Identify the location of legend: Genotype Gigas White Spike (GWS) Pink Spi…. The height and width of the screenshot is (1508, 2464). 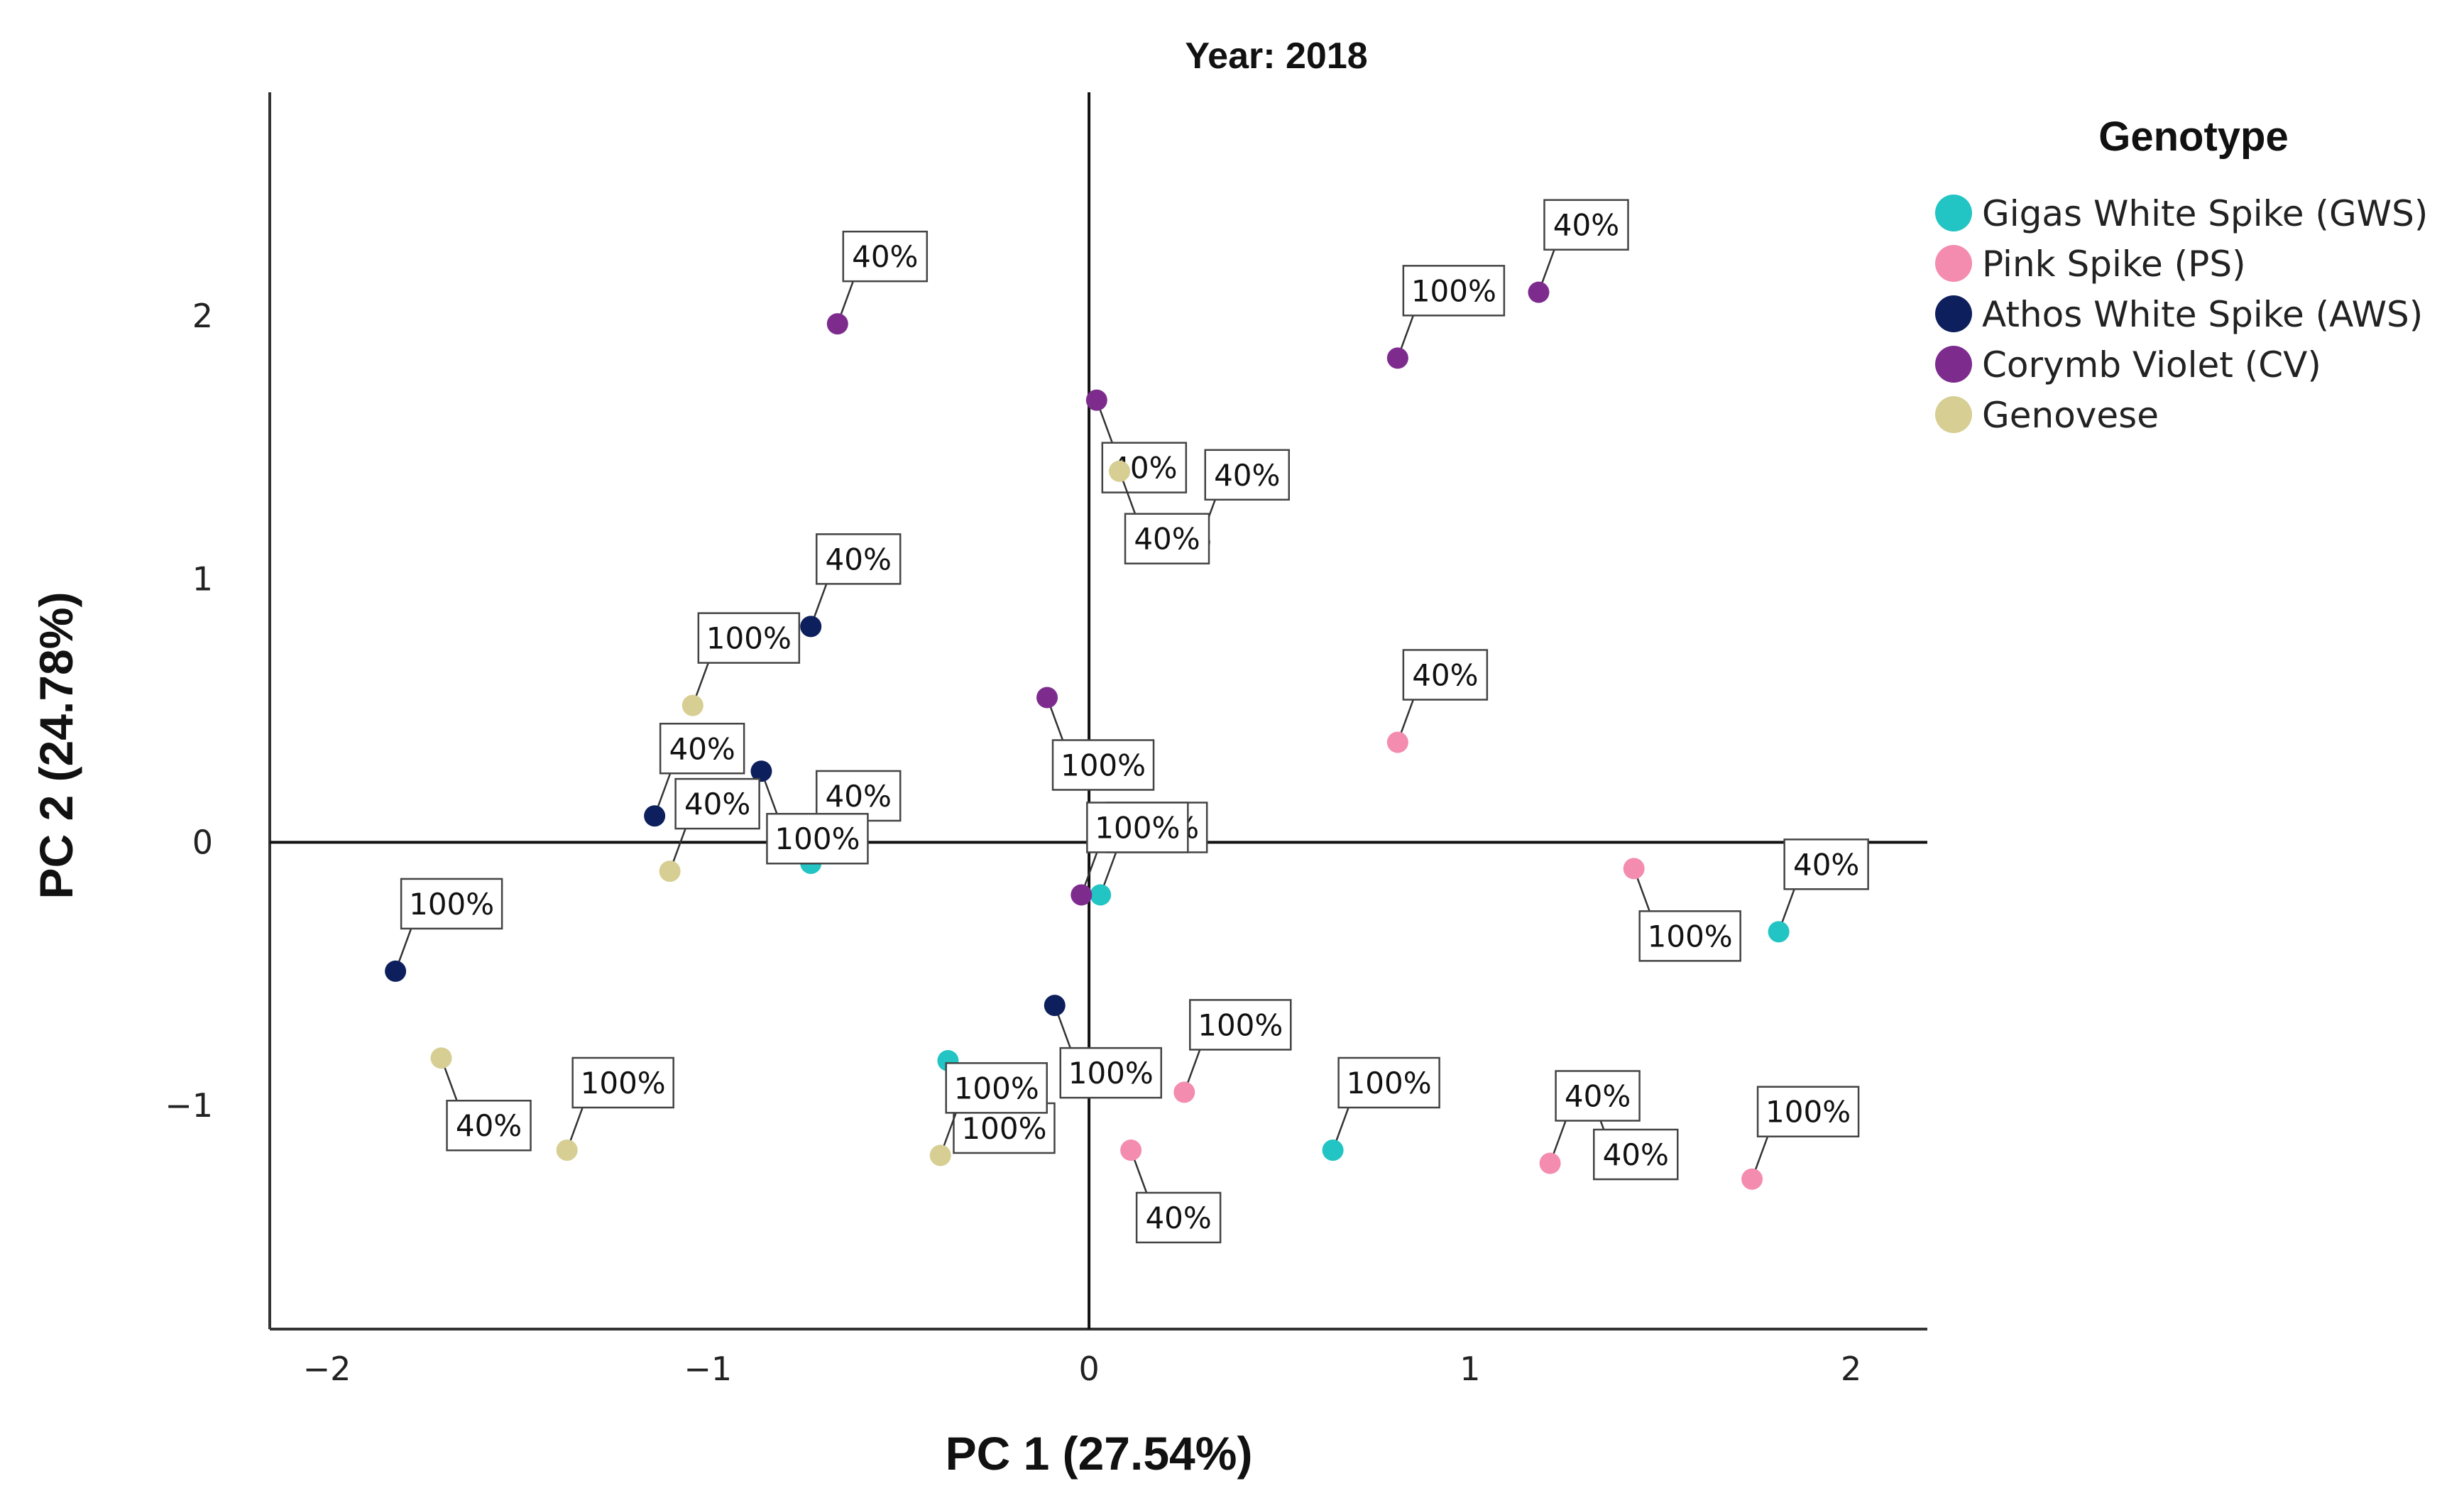
(2181, 275).